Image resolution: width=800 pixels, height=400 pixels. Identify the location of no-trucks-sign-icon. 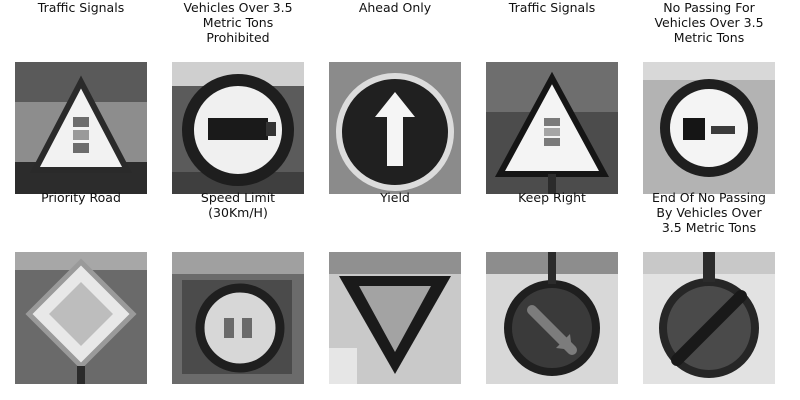
(238, 128).